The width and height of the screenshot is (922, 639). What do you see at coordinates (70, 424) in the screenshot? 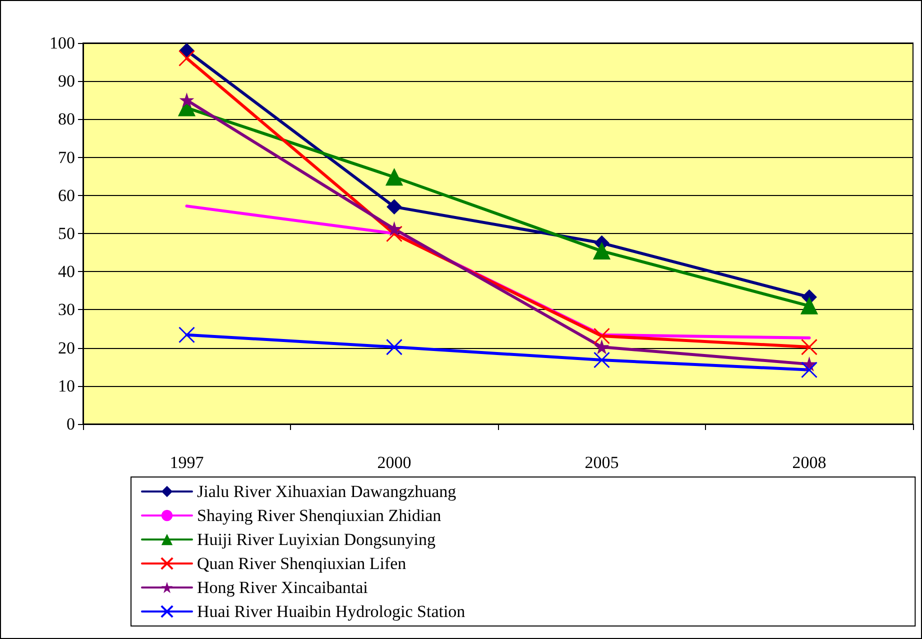
I see `y-tick-label: 0` at bounding box center [70, 424].